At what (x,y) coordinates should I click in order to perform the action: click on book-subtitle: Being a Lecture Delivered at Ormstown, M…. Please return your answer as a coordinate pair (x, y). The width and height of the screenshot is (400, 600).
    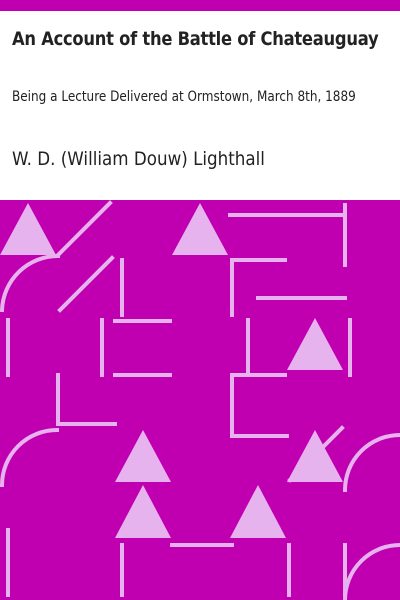
    Looking at the image, I should click on (184, 97).